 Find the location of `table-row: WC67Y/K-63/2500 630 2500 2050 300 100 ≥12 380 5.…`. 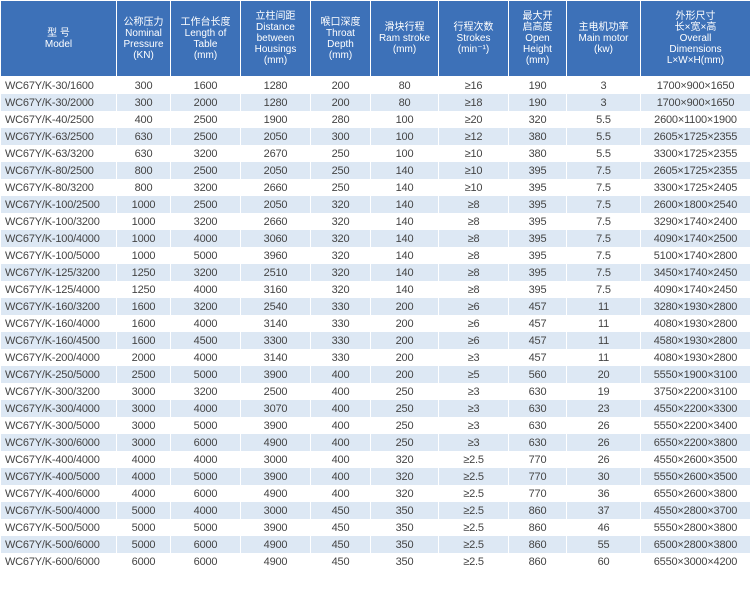

table-row: WC67Y/K-63/2500 630 2500 2050 300 100 ≥12 380 5.… is located at coordinates (375, 136).